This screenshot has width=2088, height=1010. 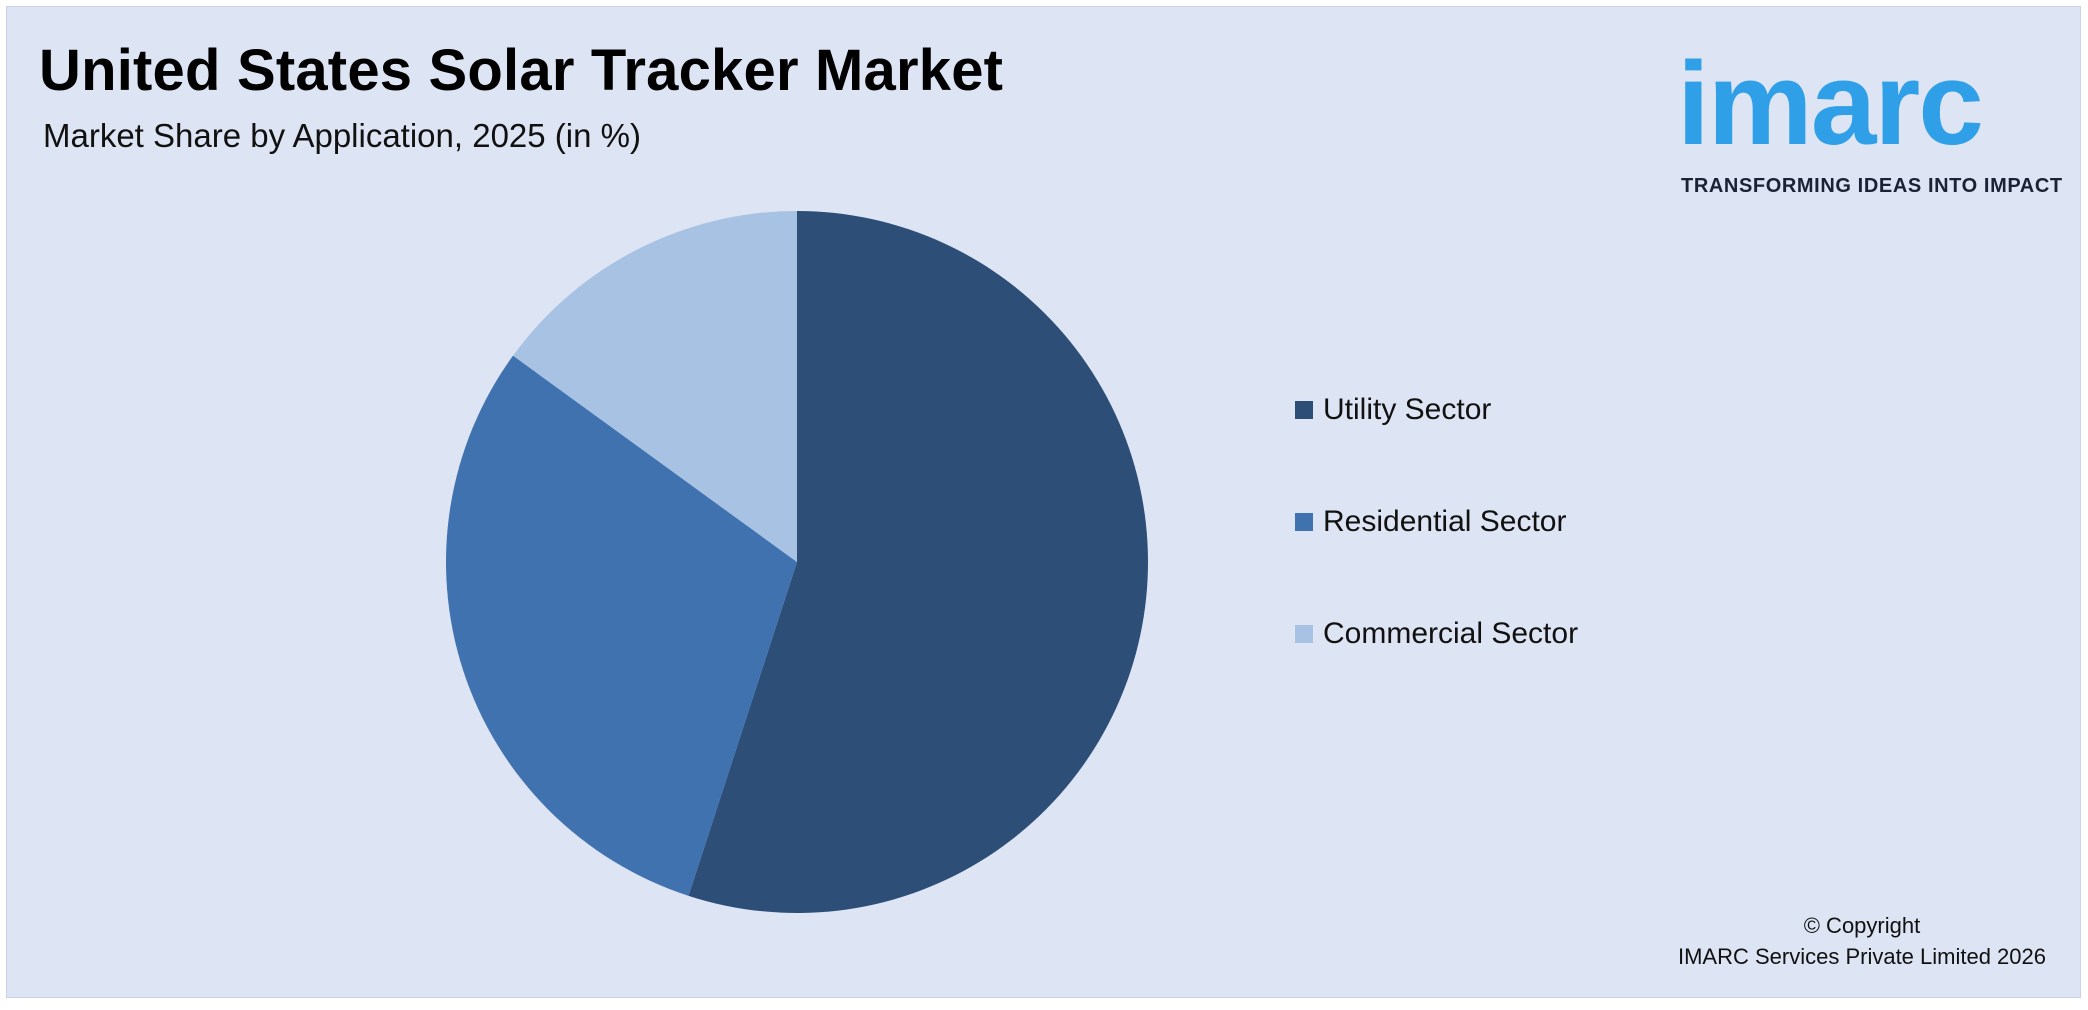 I want to click on legend-item-residential: Residential Sector, so click(x=1436, y=522).